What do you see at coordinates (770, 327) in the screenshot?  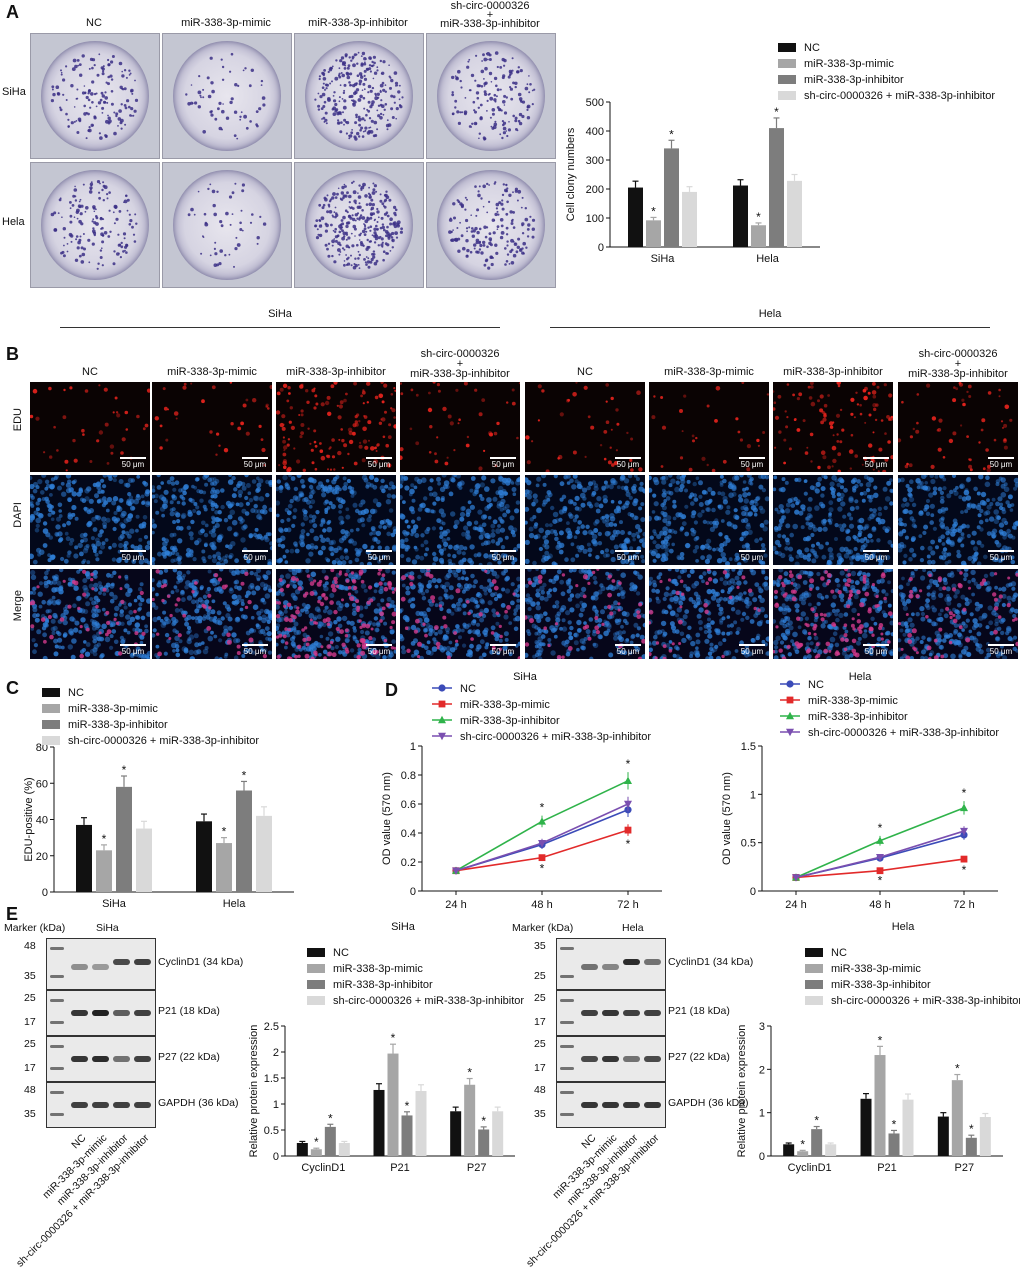 I see `edu-group-hela-line` at bounding box center [770, 327].